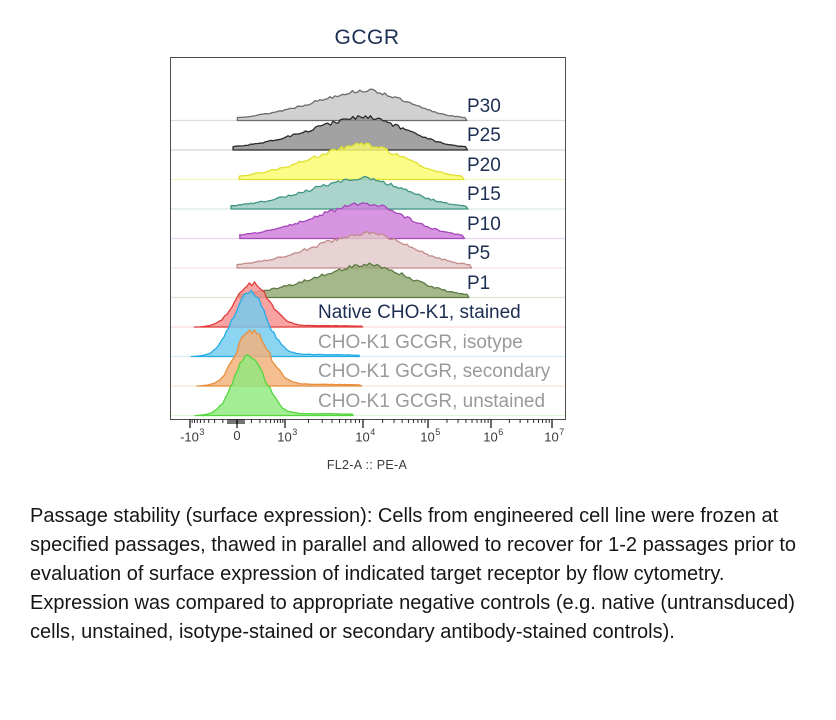 This screenshot has height=720, width=836. Describe the element at coordinates (484, 224) in the screenshot. I see `ridge-label-p10: P10` at that location.